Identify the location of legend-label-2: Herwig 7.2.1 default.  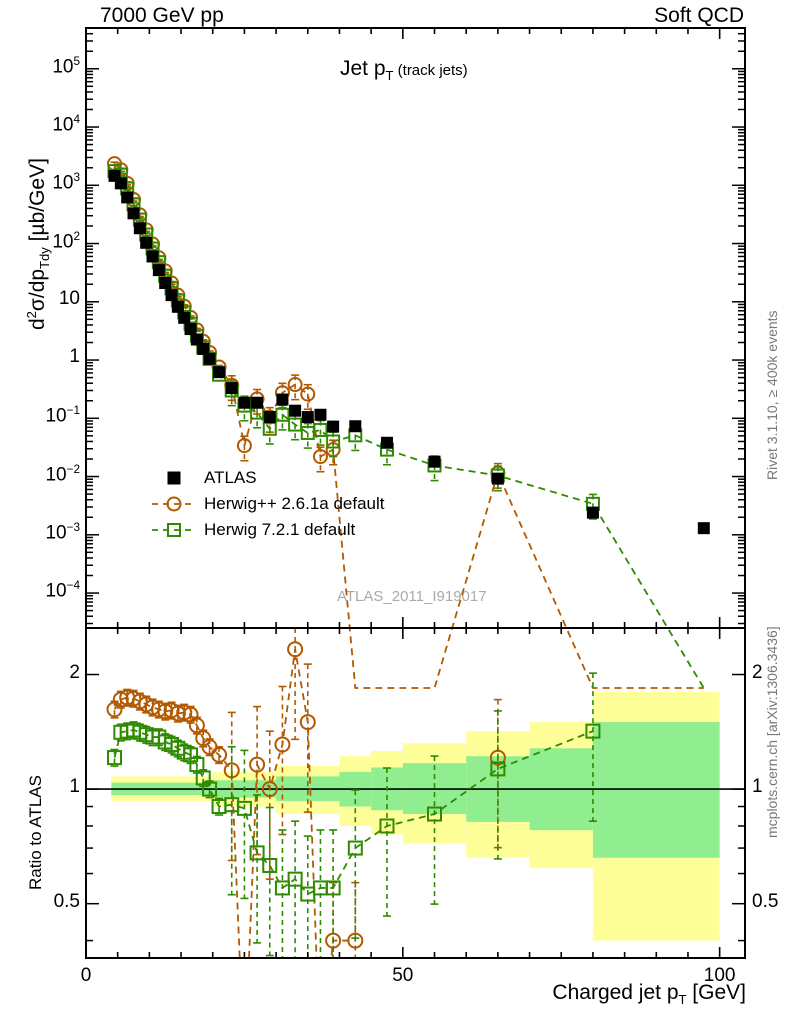
(280, 529).